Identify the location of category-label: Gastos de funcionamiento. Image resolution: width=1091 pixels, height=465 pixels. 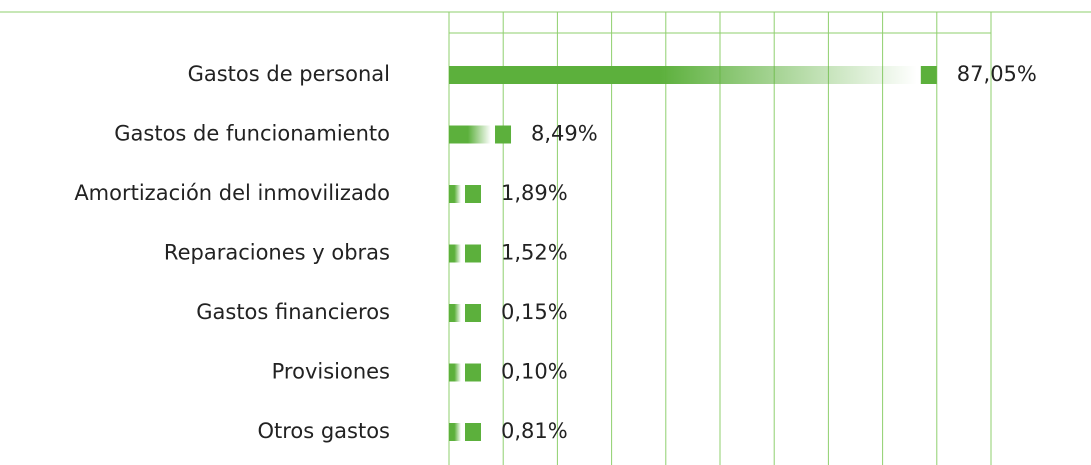
(252, 134).